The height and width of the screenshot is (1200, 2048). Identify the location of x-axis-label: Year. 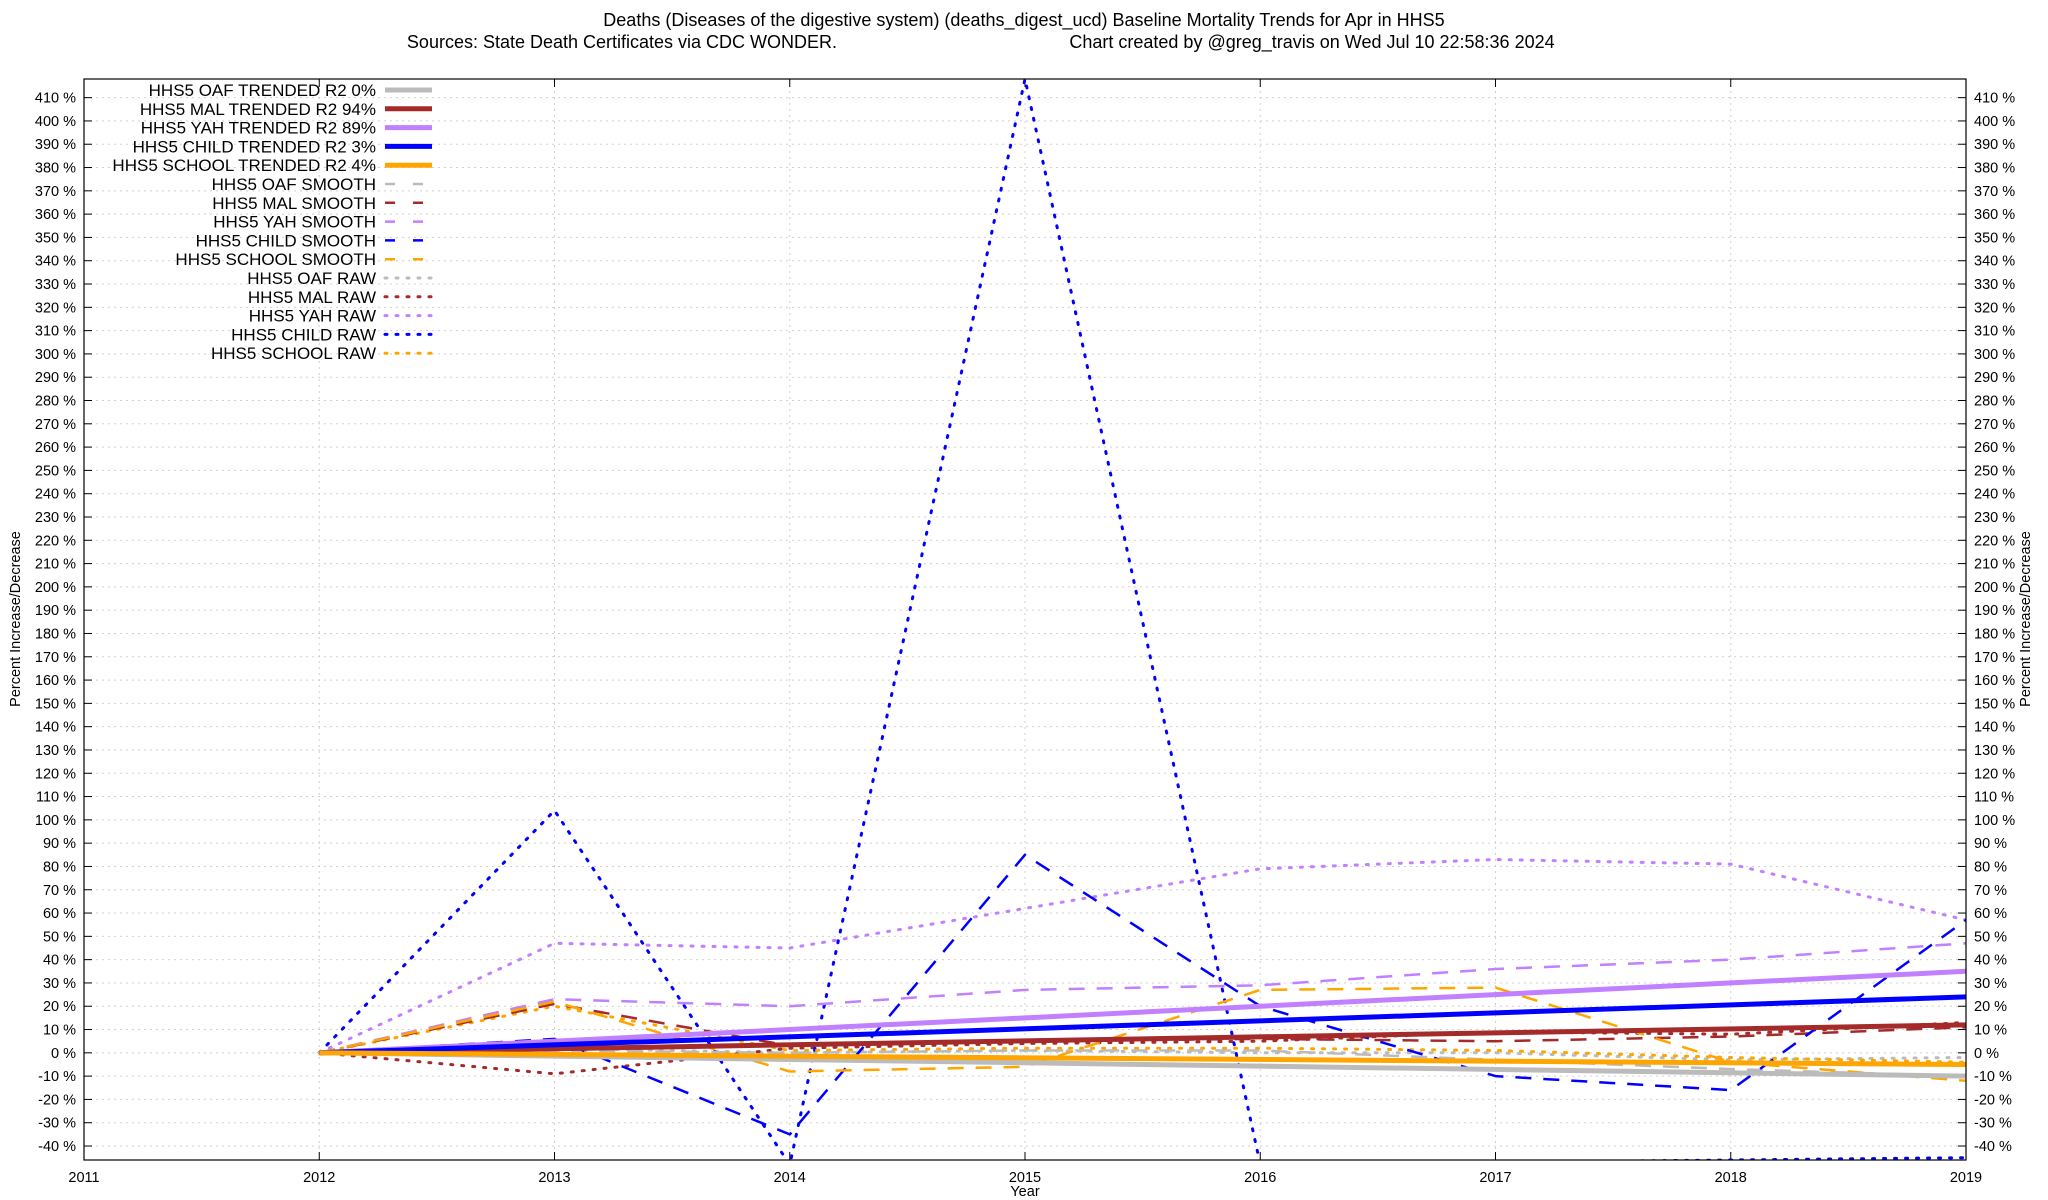
(1024, 1192).